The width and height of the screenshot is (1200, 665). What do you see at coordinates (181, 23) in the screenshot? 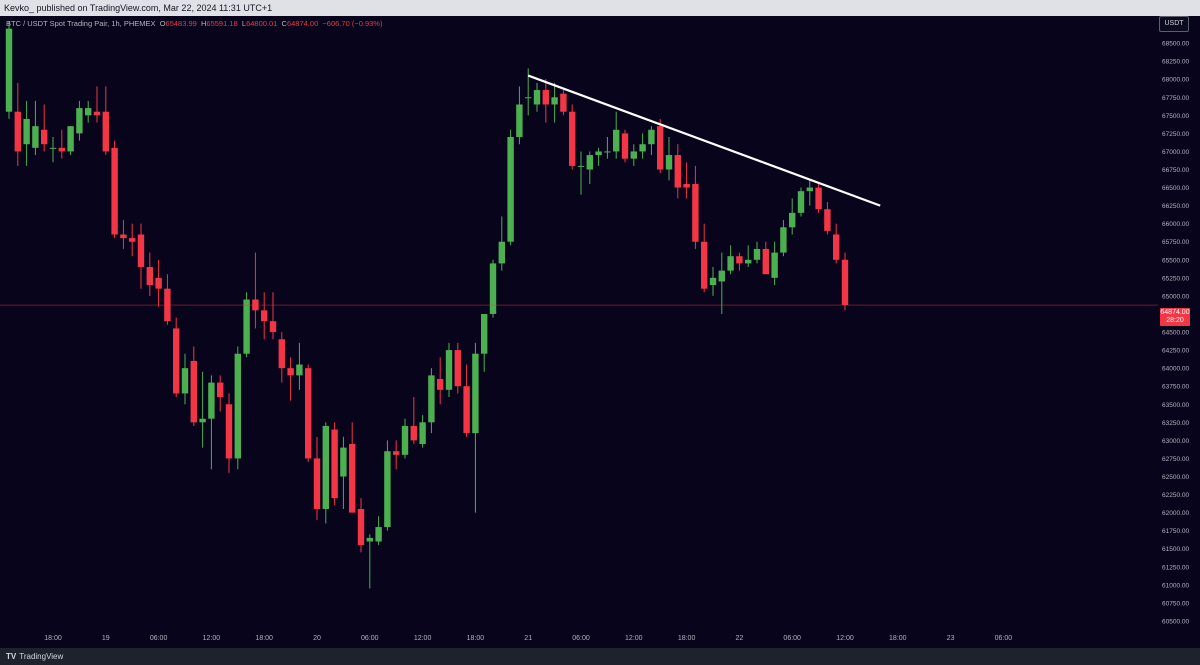
I see `open-value: 65483.99` at bounding box center [181, 23].